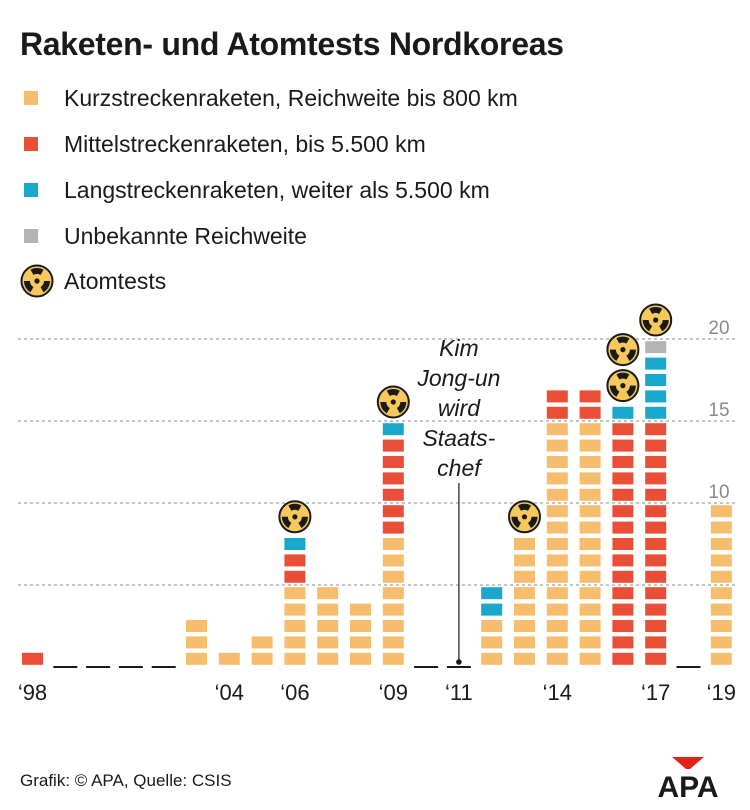 The image size is (750, 810). I want to click on legend-item-nuclear: Atomtests, so click(93, 281).